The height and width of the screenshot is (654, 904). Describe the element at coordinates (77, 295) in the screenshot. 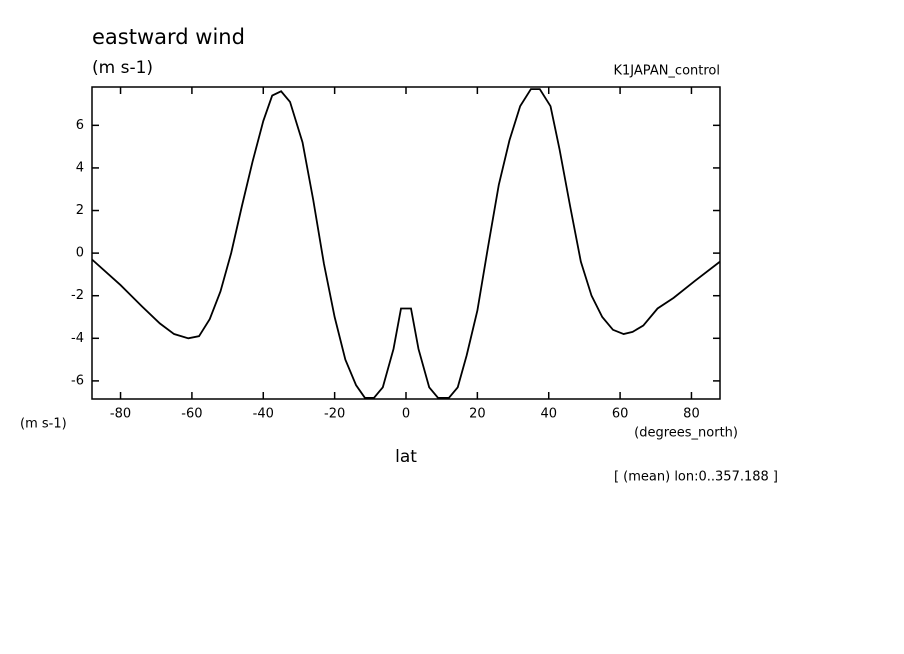

I see `y-tick-label: -2` at that location.